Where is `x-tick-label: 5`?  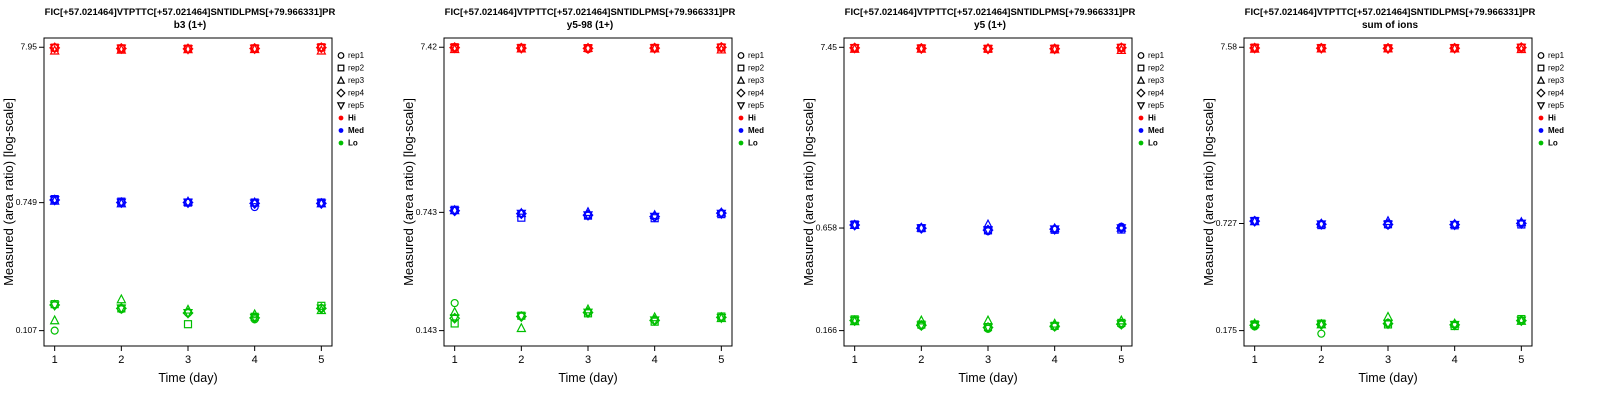
x-tick-label: 5 is located at coordinates (1121, 360).